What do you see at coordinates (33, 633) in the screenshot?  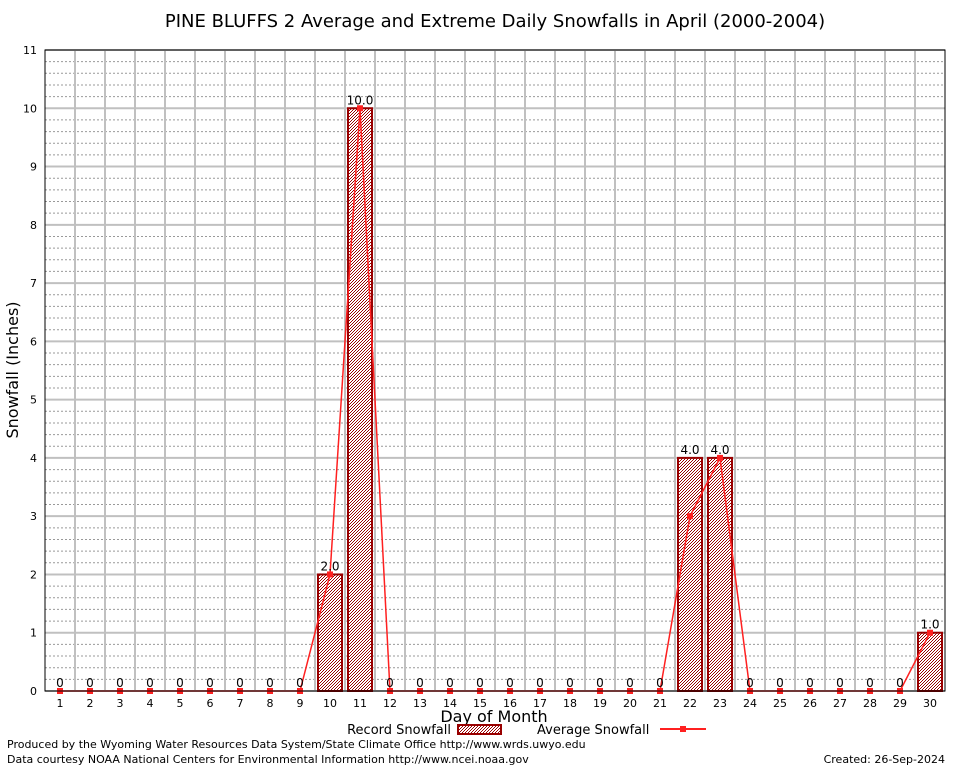 I see `y-tick-label: 1` at bounding box center [33, 633].